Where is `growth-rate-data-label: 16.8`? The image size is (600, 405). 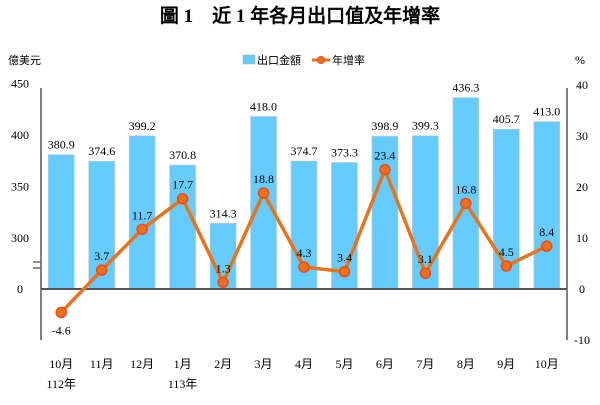
growth-rate-data-label: 16.8 is located at coordinates (465, 189).